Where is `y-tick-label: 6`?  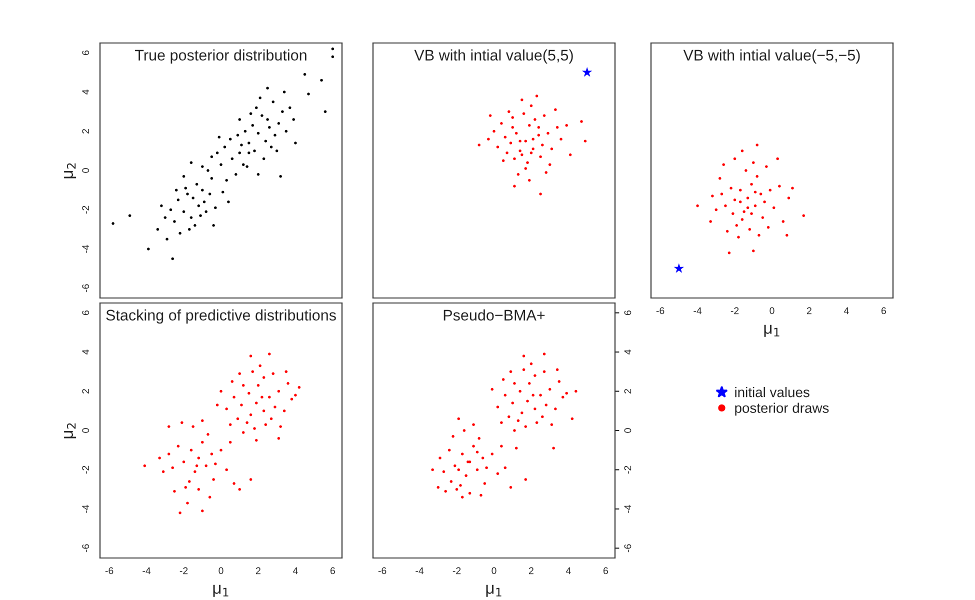 y-tick-label: 6 is located at coordinates (86, 53).